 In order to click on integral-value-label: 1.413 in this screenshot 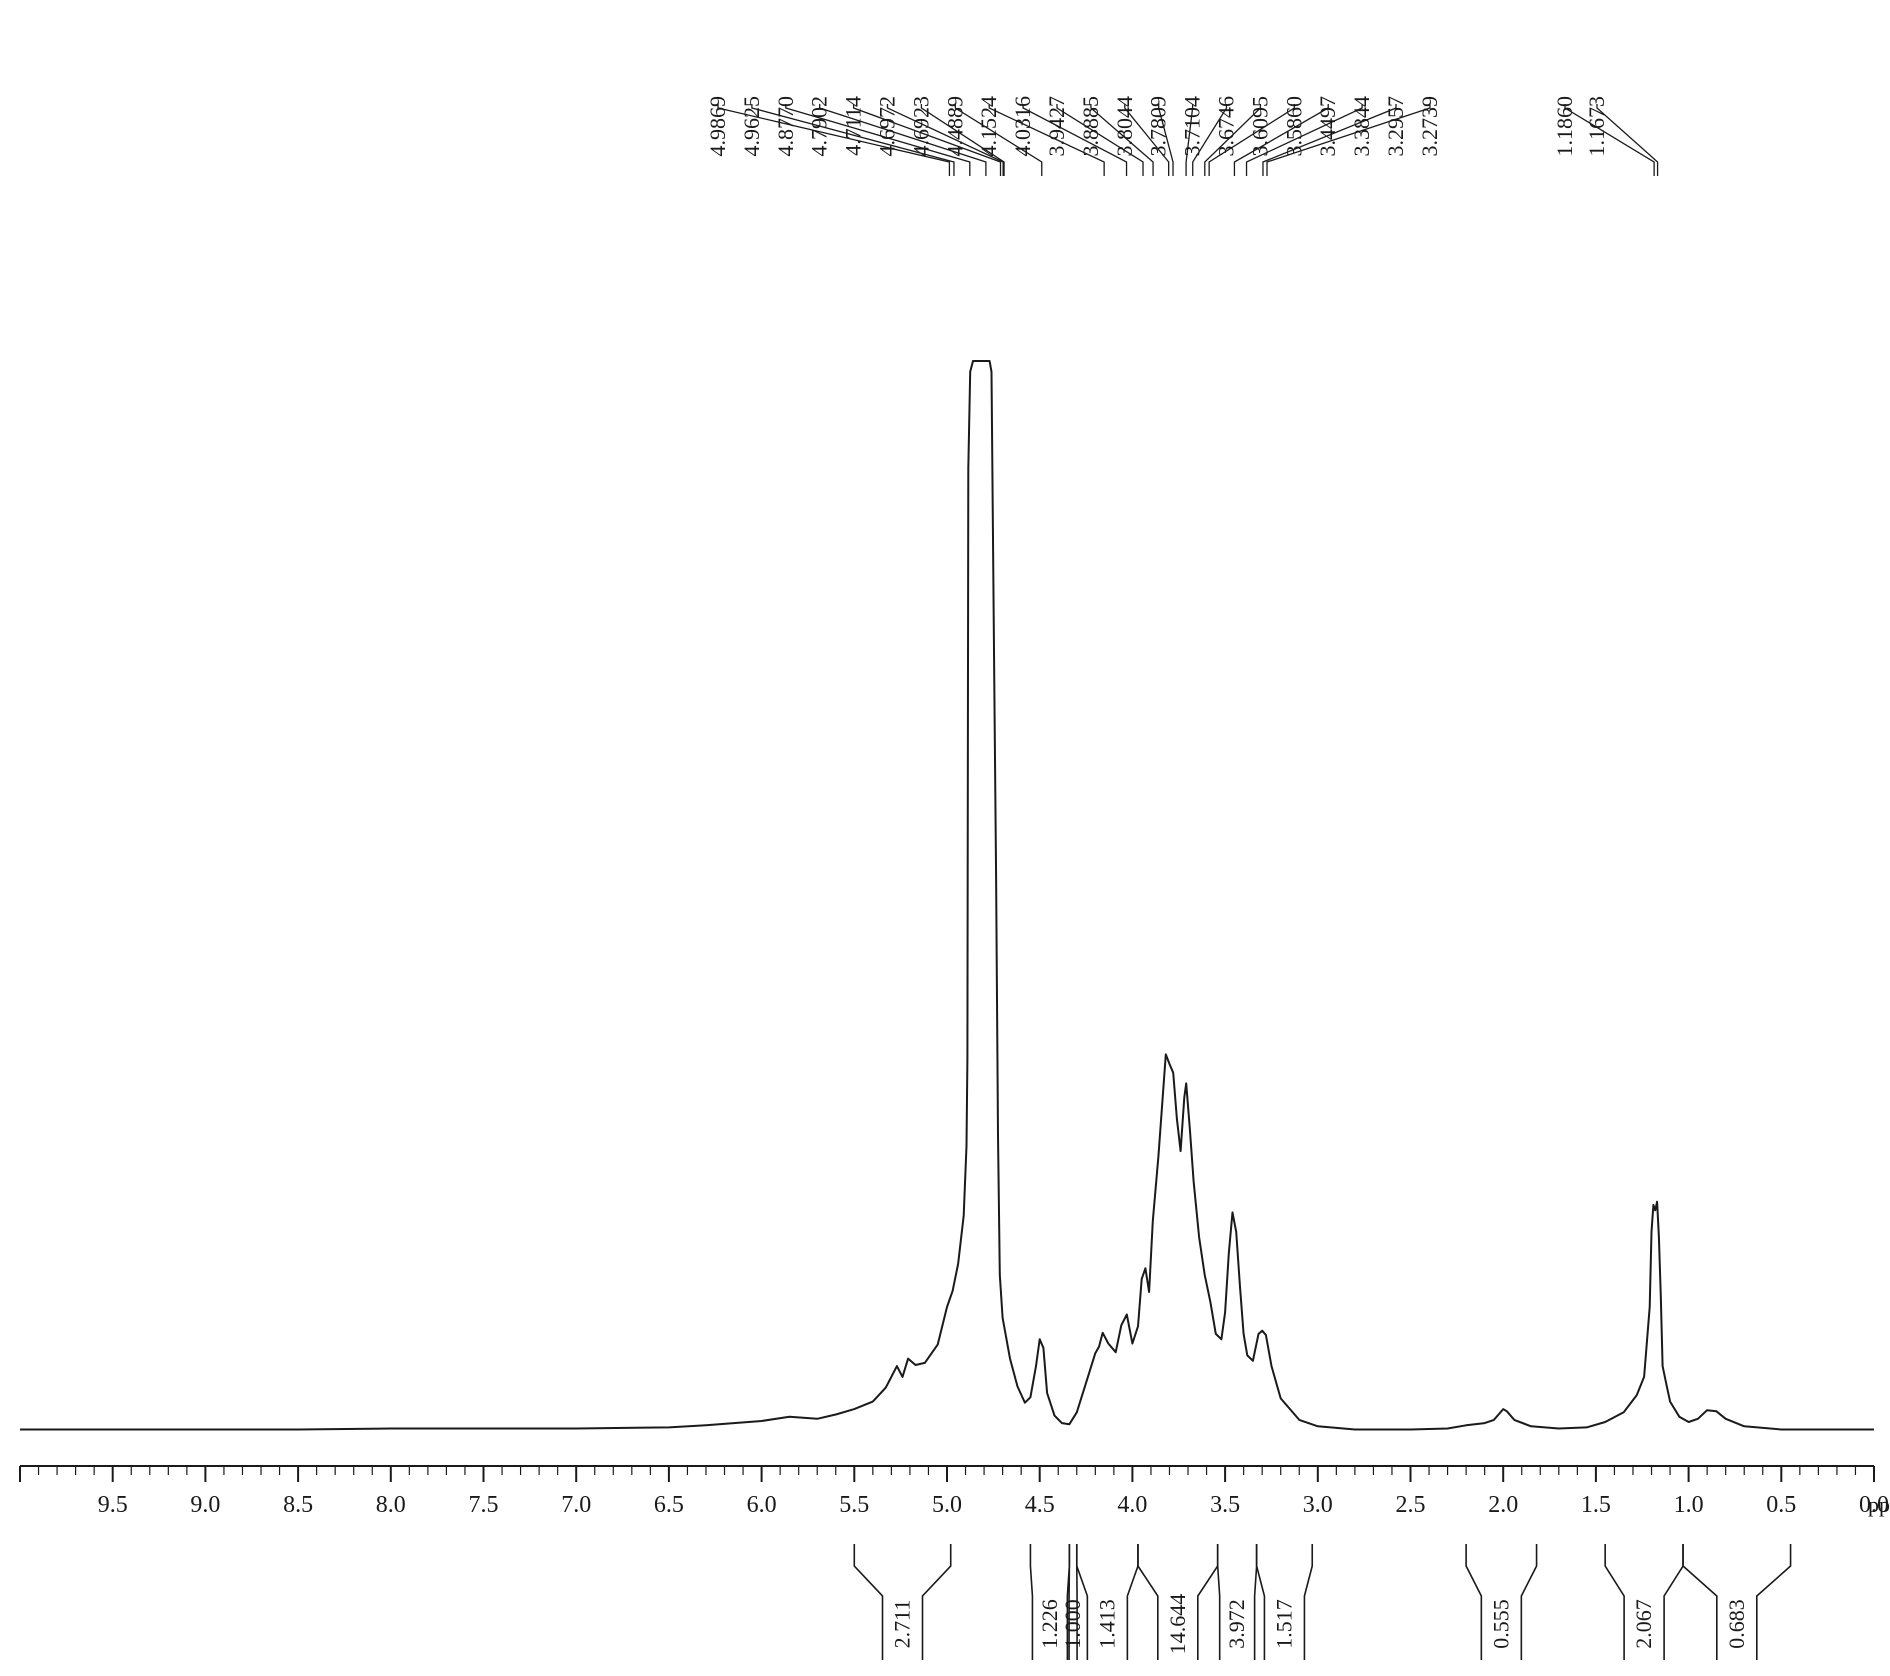, I will do `click(1106, 1624)`.